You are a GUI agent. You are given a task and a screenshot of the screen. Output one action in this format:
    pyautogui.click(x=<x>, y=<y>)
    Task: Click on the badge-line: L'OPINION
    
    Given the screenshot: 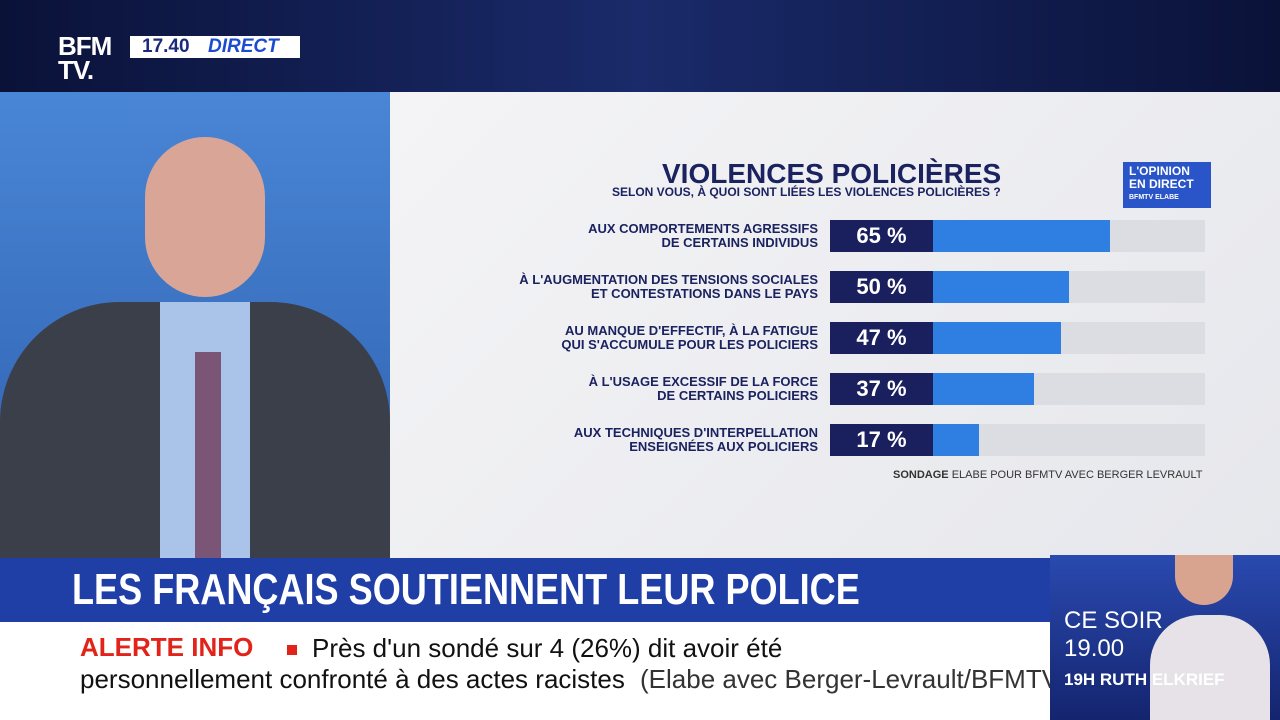 What is the action you would take?
    pyautogui.click(x=1159, y=171)
    